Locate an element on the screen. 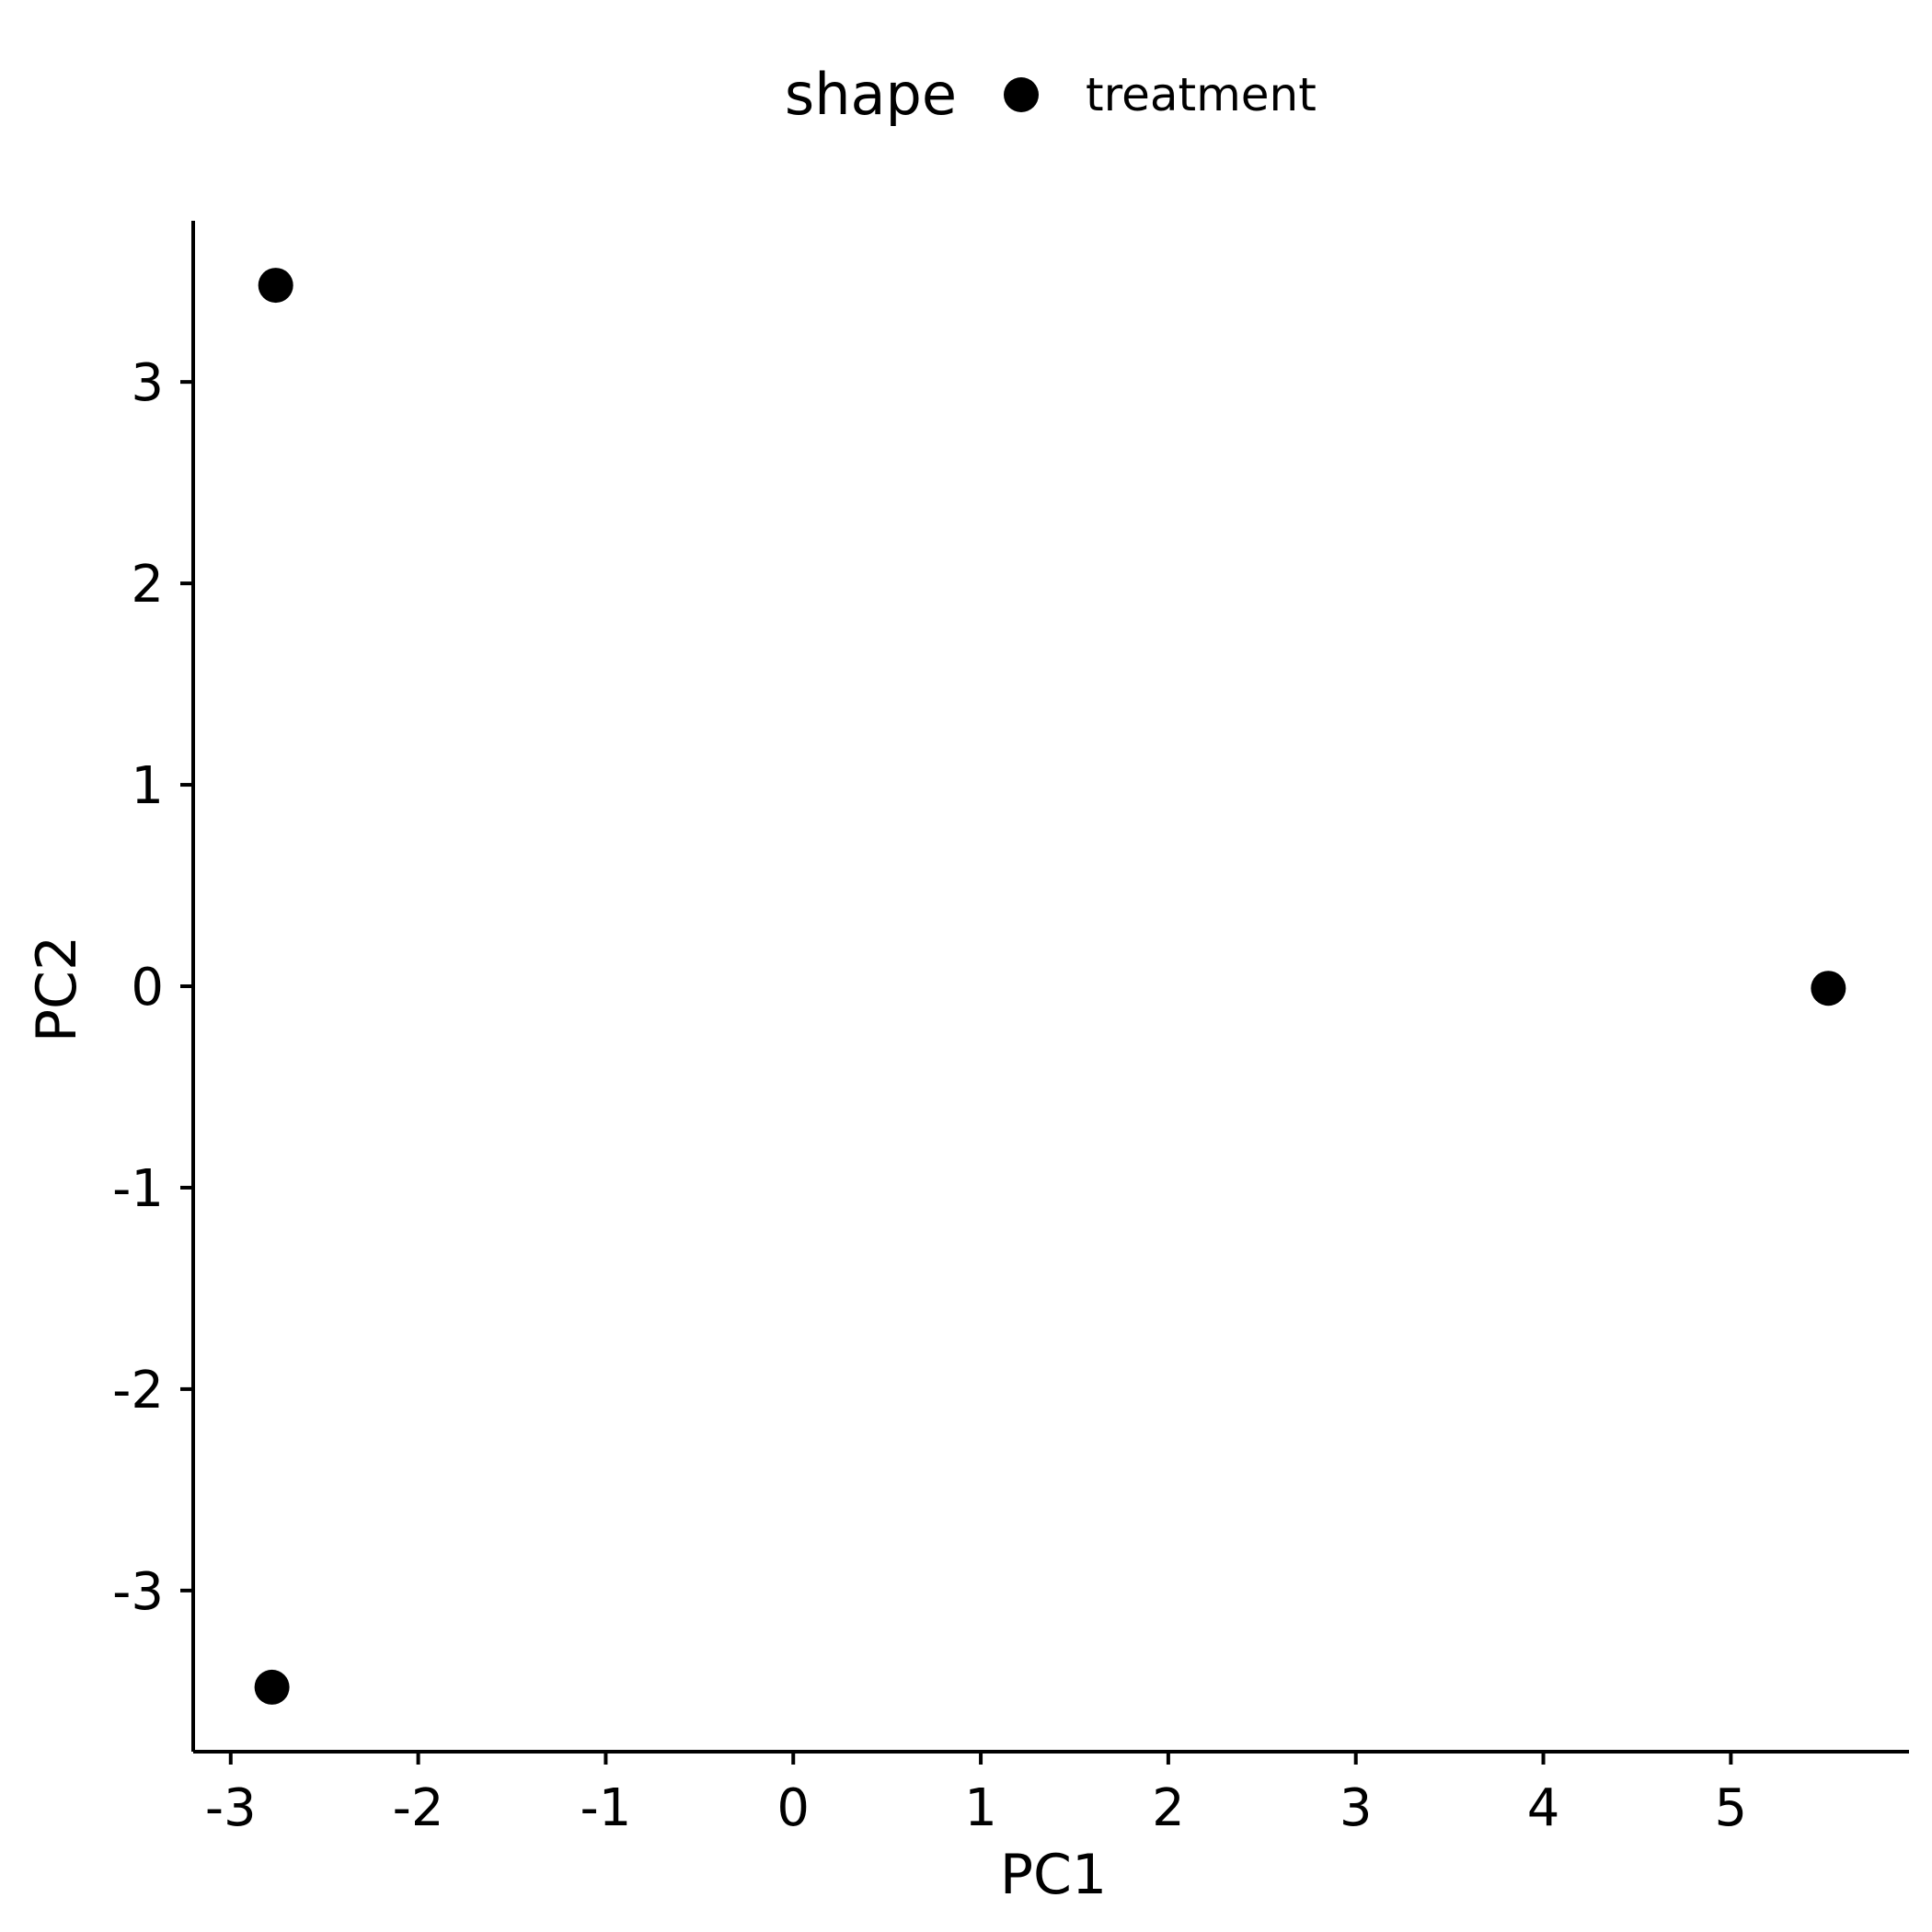  x-tick-label: 3 is located at coordinates (1356, 1808).